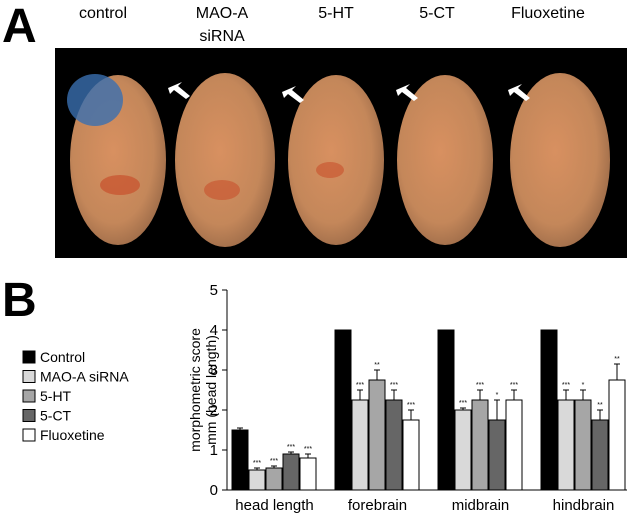 The image size is (633, 516). What do you see at coordinates (62, 357) in the screenshot?
I see `legend-label: Control` at bounding box center [62, 357].